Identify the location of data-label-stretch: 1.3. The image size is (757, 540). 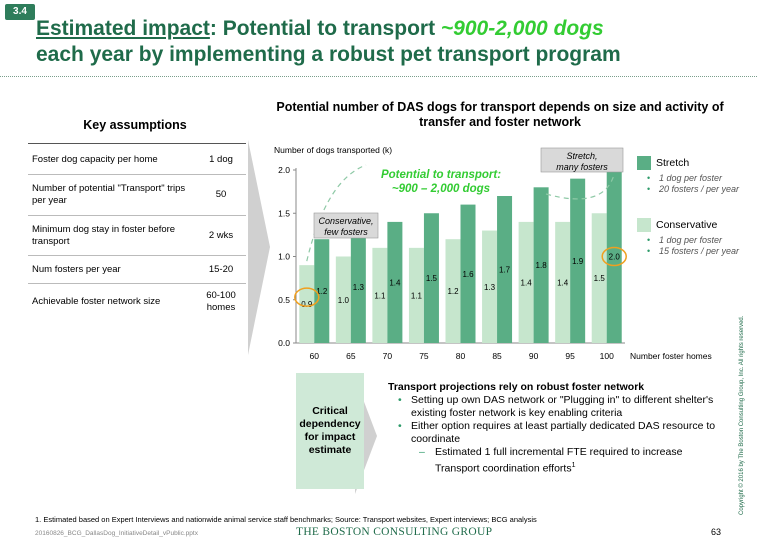
(359, 287).